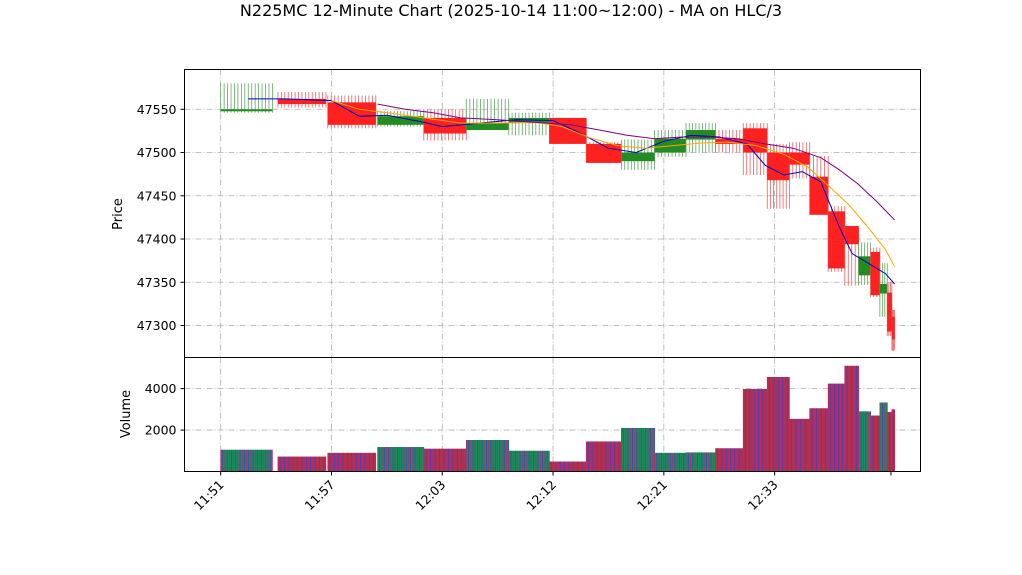 The width and height of the screenshot is (1022, 575). Describe the element at coordinates (157, 109) in the screenshot. I see `price-tick-label: 47550` at that location.